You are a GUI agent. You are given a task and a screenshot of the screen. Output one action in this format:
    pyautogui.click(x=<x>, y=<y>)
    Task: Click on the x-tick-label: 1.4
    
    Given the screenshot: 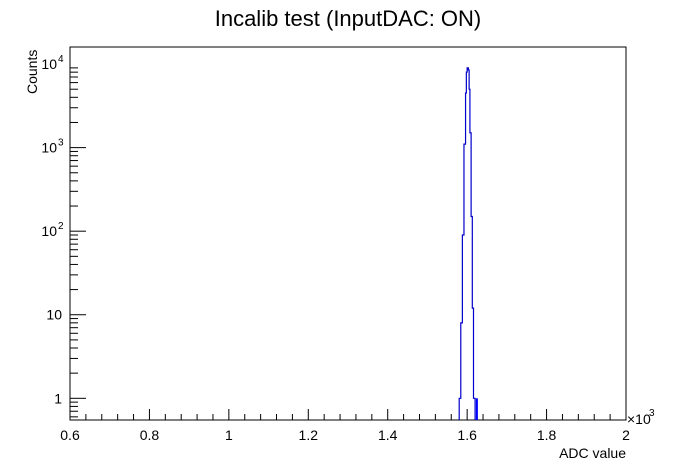 What is the action you would take?
    pyautogui.click(x=388, y=435)
    